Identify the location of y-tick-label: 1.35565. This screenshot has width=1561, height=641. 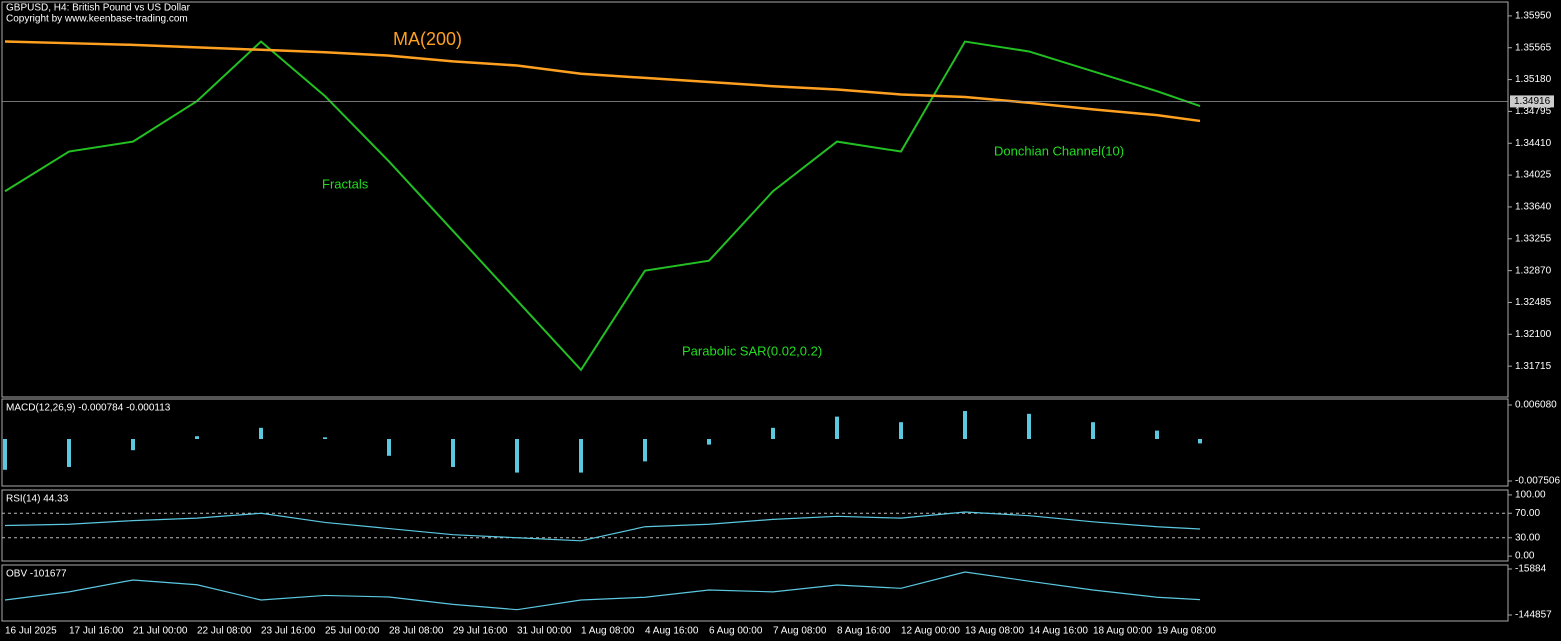
(1533, 47).